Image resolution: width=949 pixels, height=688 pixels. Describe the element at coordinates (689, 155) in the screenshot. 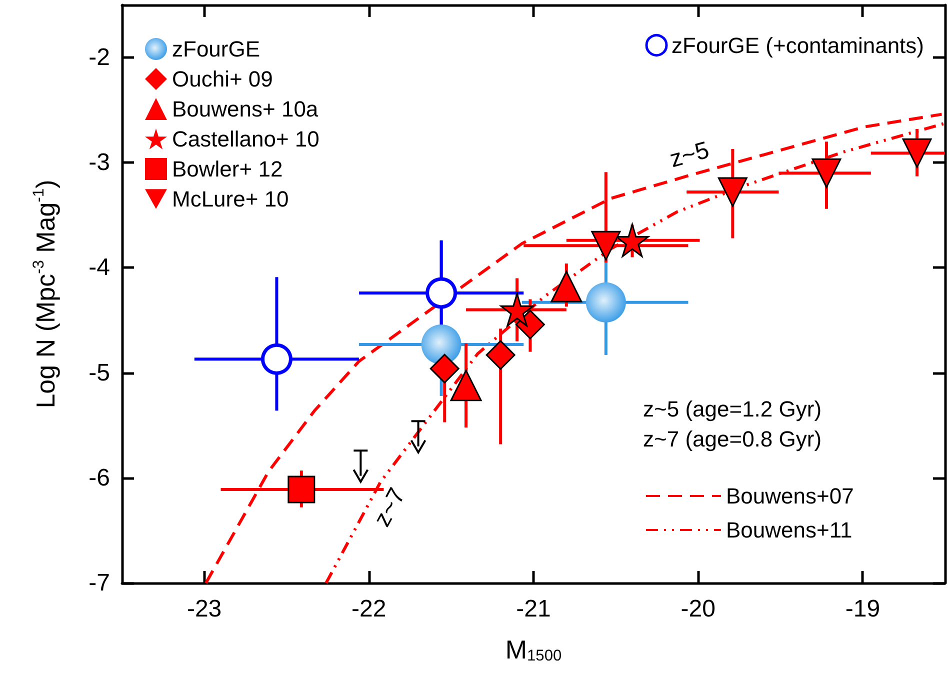

I see `annotation: z~5` at that location.